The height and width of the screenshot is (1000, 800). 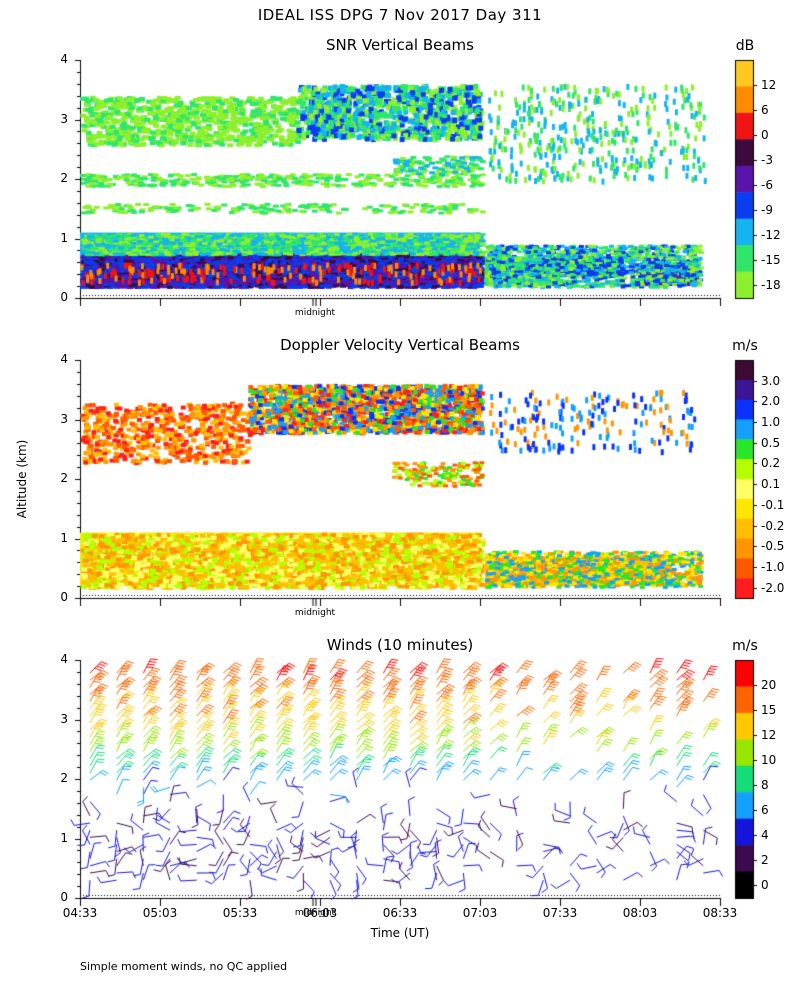 What do you see at coordinates (22, 479) in the screenshot?
I see `y-axis-label: Altitude (km)` at bounding box center [22, 479].